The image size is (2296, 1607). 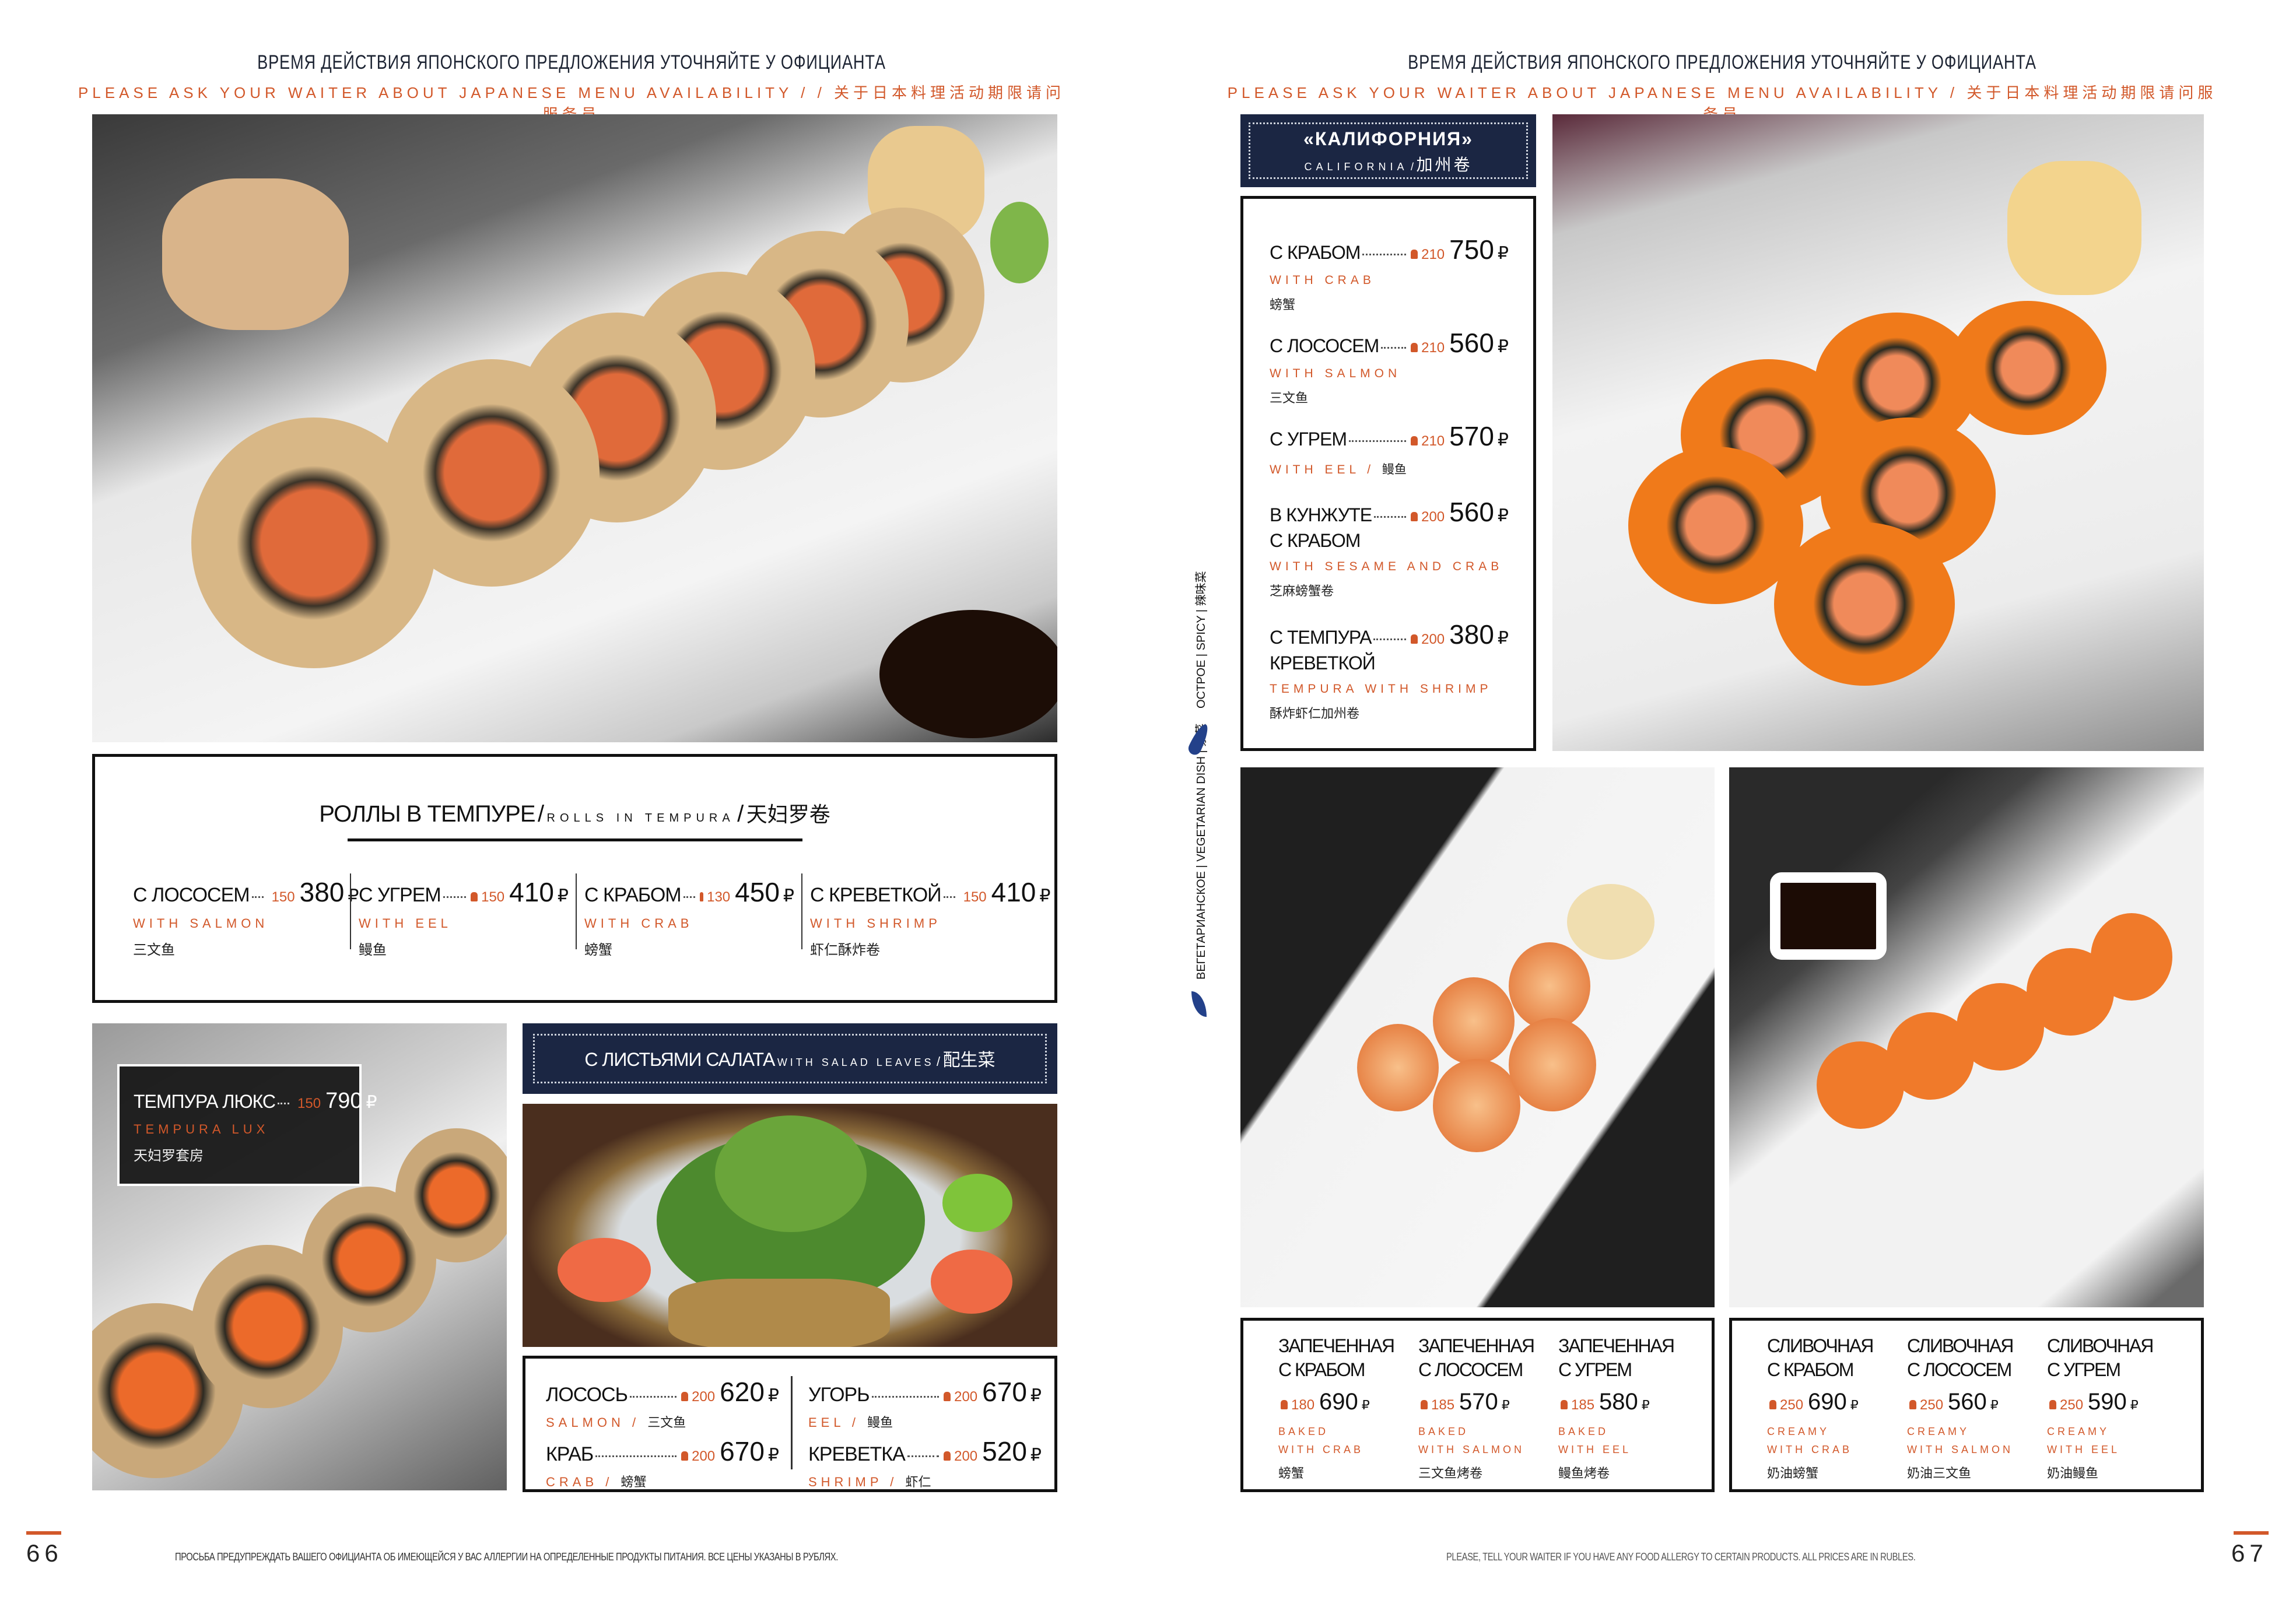 I want to click on item-name-line2: КРЕВЕТКОЙ, so click(x=1323, y=662).